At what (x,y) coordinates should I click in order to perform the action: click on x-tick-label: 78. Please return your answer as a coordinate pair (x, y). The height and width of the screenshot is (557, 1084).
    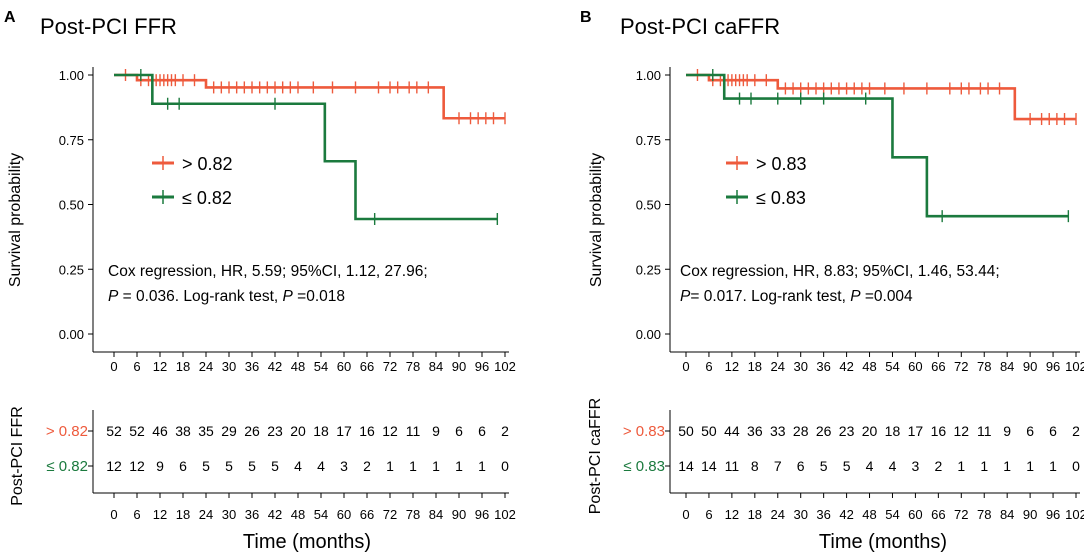
    Looking at the image, I should click on (413, 366).